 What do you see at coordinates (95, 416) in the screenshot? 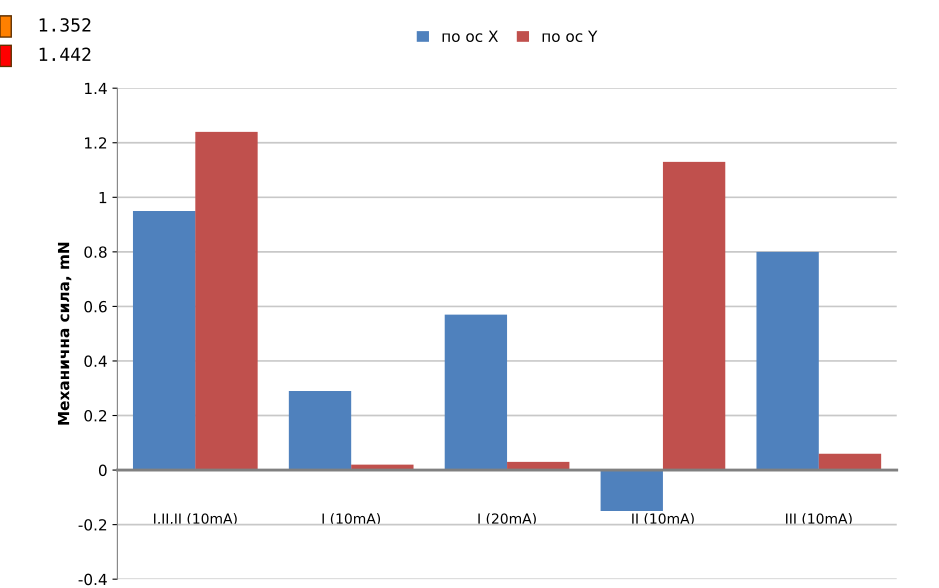
I see `y-tick-label: 0.2` at bounding box center [95, 416].